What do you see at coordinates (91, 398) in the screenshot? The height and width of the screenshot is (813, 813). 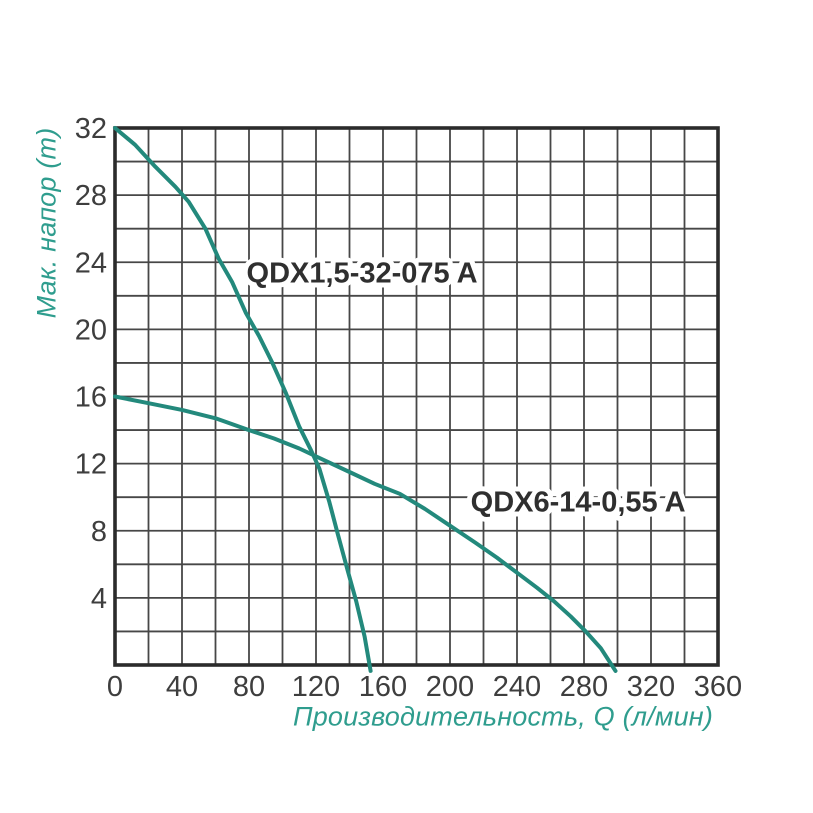 I see `y-tick-label: 16` at bounding box center [91, 398].